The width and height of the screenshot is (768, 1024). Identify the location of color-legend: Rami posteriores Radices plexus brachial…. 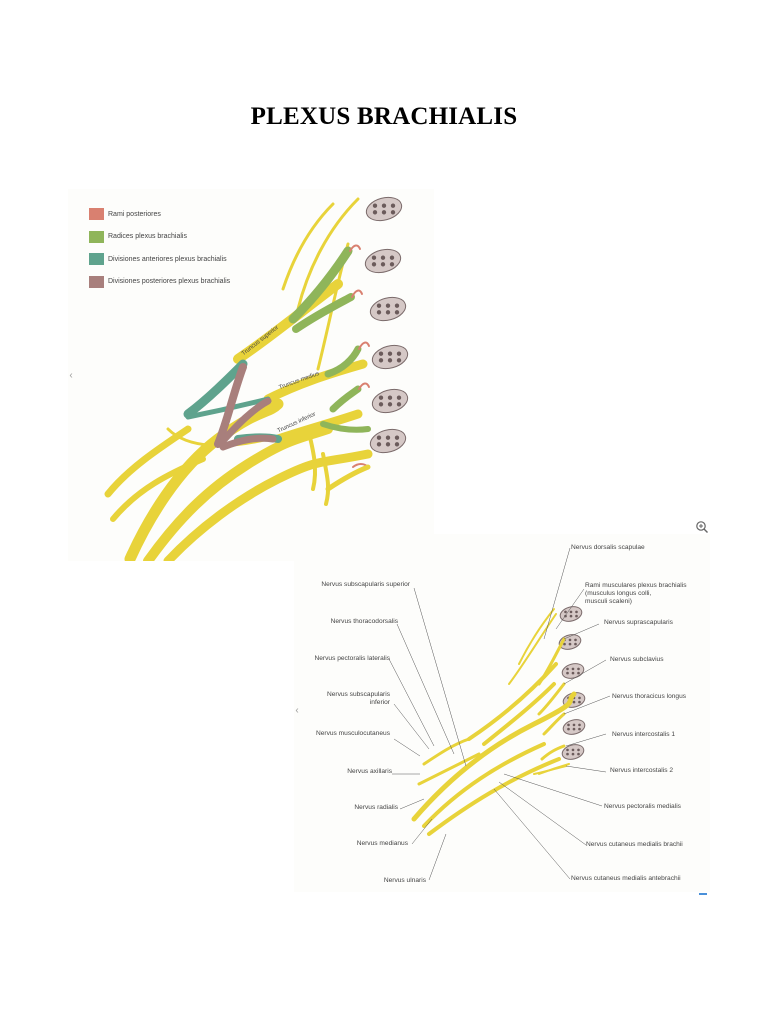
(159, 253).